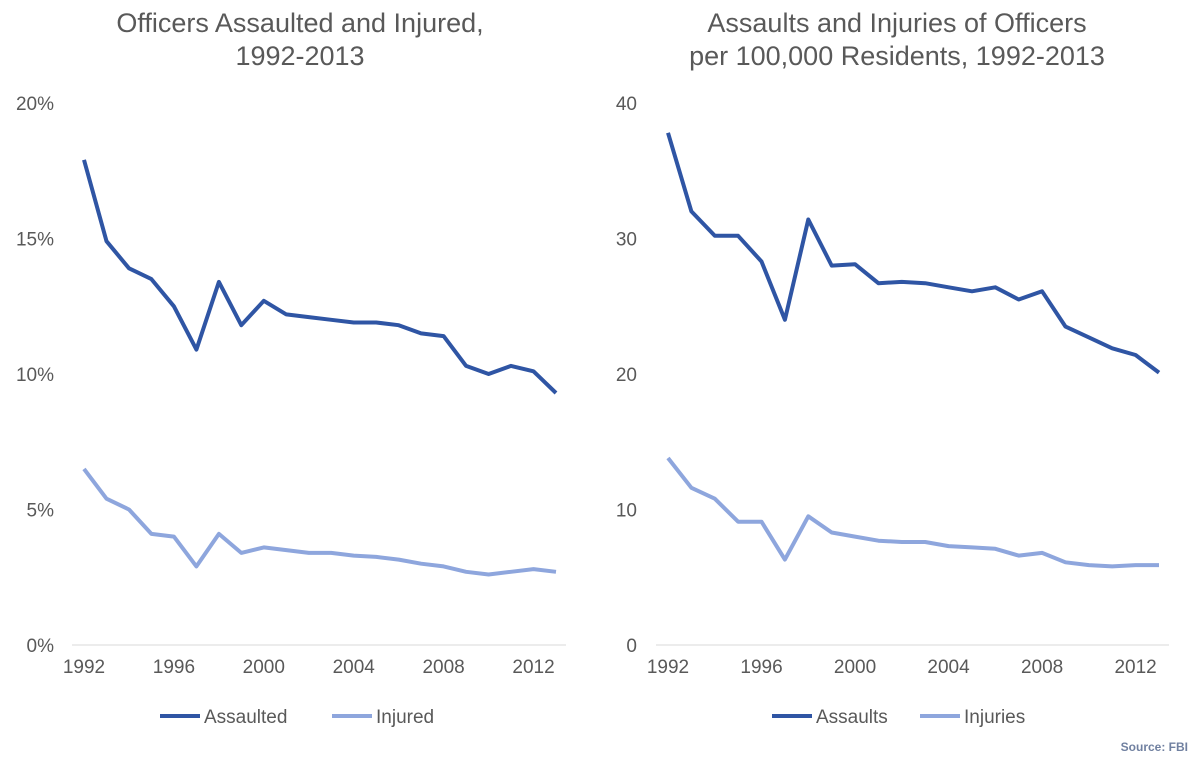 This screenshot has height=766, width=1200. Describe the element at coordinates (35, 240) in the screenshot. I see `y-tick-label: 15%` at that location.